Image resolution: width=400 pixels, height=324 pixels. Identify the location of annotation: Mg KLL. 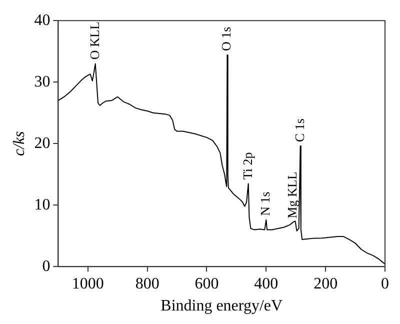
(292, 195).